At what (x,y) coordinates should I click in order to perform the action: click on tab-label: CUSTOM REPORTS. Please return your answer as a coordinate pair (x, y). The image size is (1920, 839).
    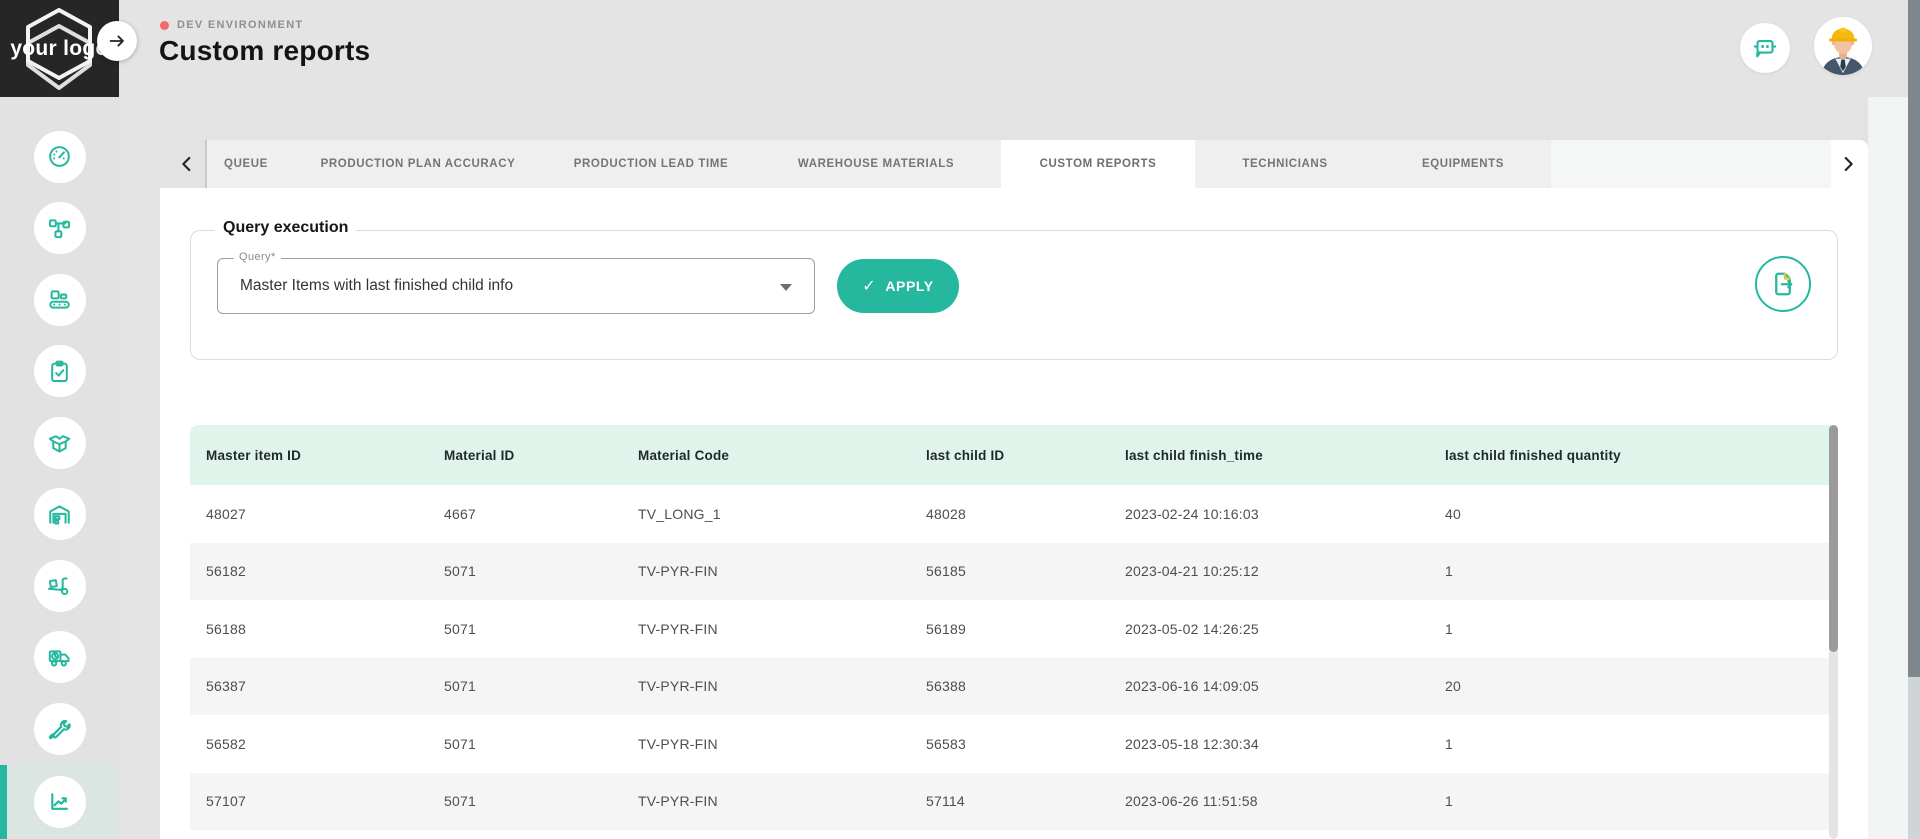
    Looking at the image, I should click on (1098, 164).